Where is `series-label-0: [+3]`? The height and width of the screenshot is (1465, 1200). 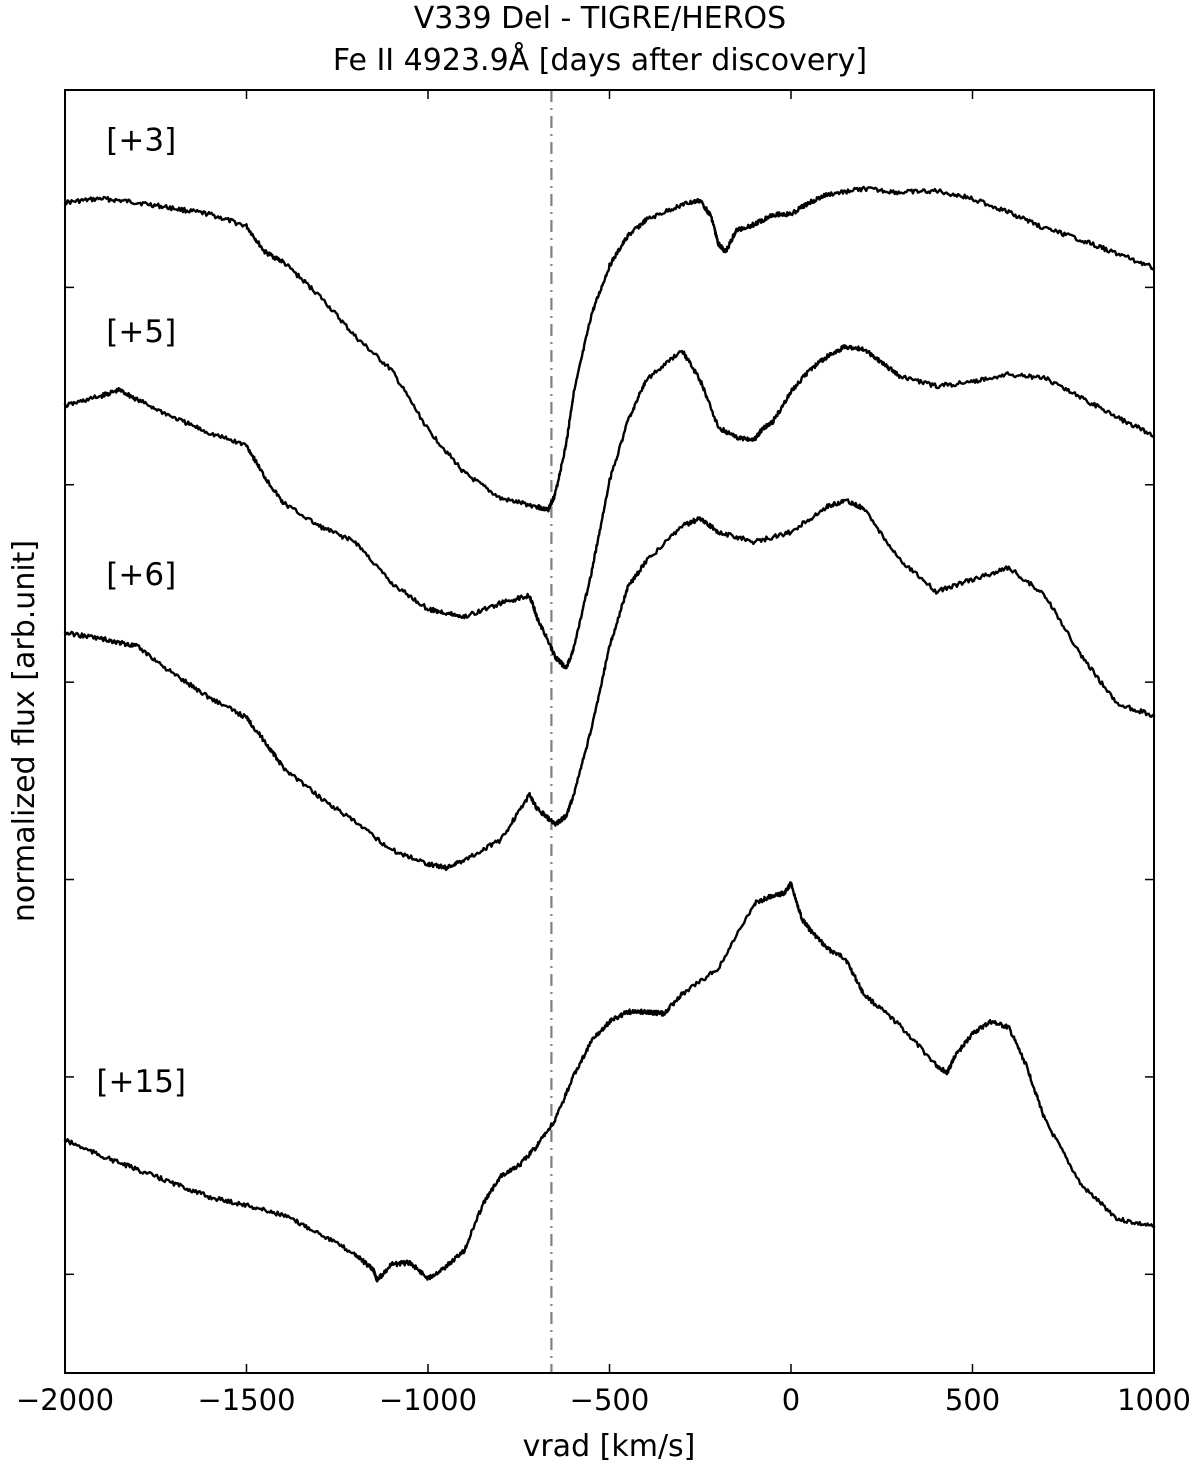
series-label-0: [+3] is located at coordinates (141, 141).